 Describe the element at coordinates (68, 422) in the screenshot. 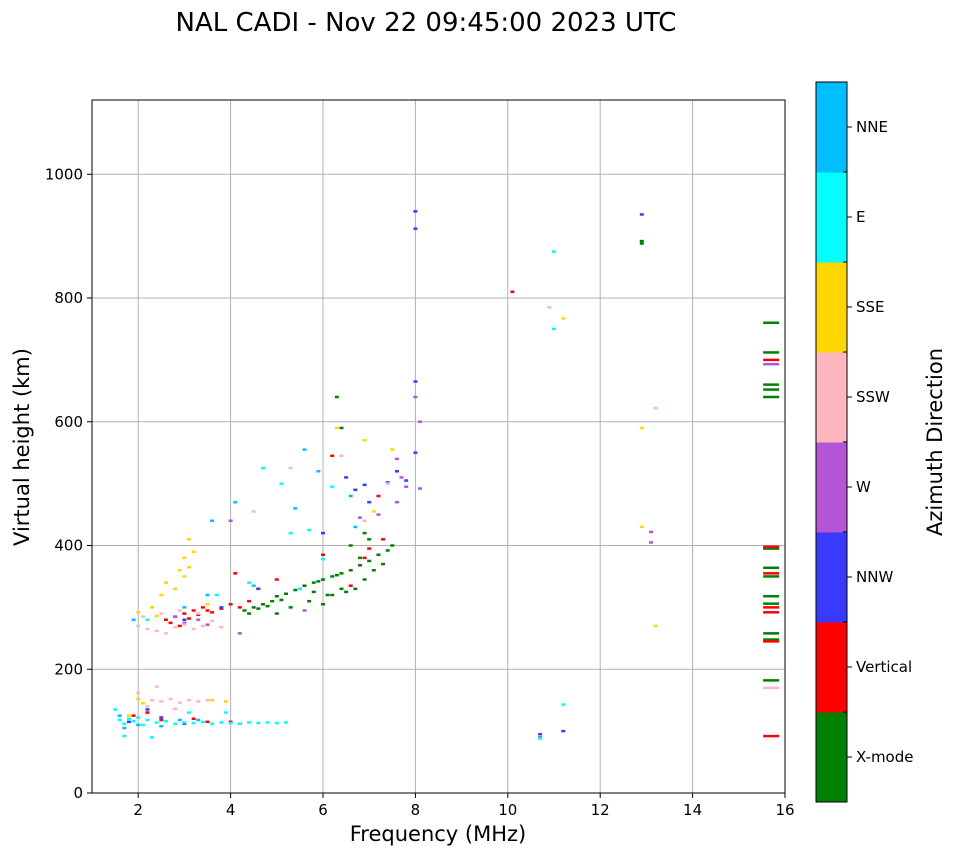

I see `y-tick-label: 600` at that location.